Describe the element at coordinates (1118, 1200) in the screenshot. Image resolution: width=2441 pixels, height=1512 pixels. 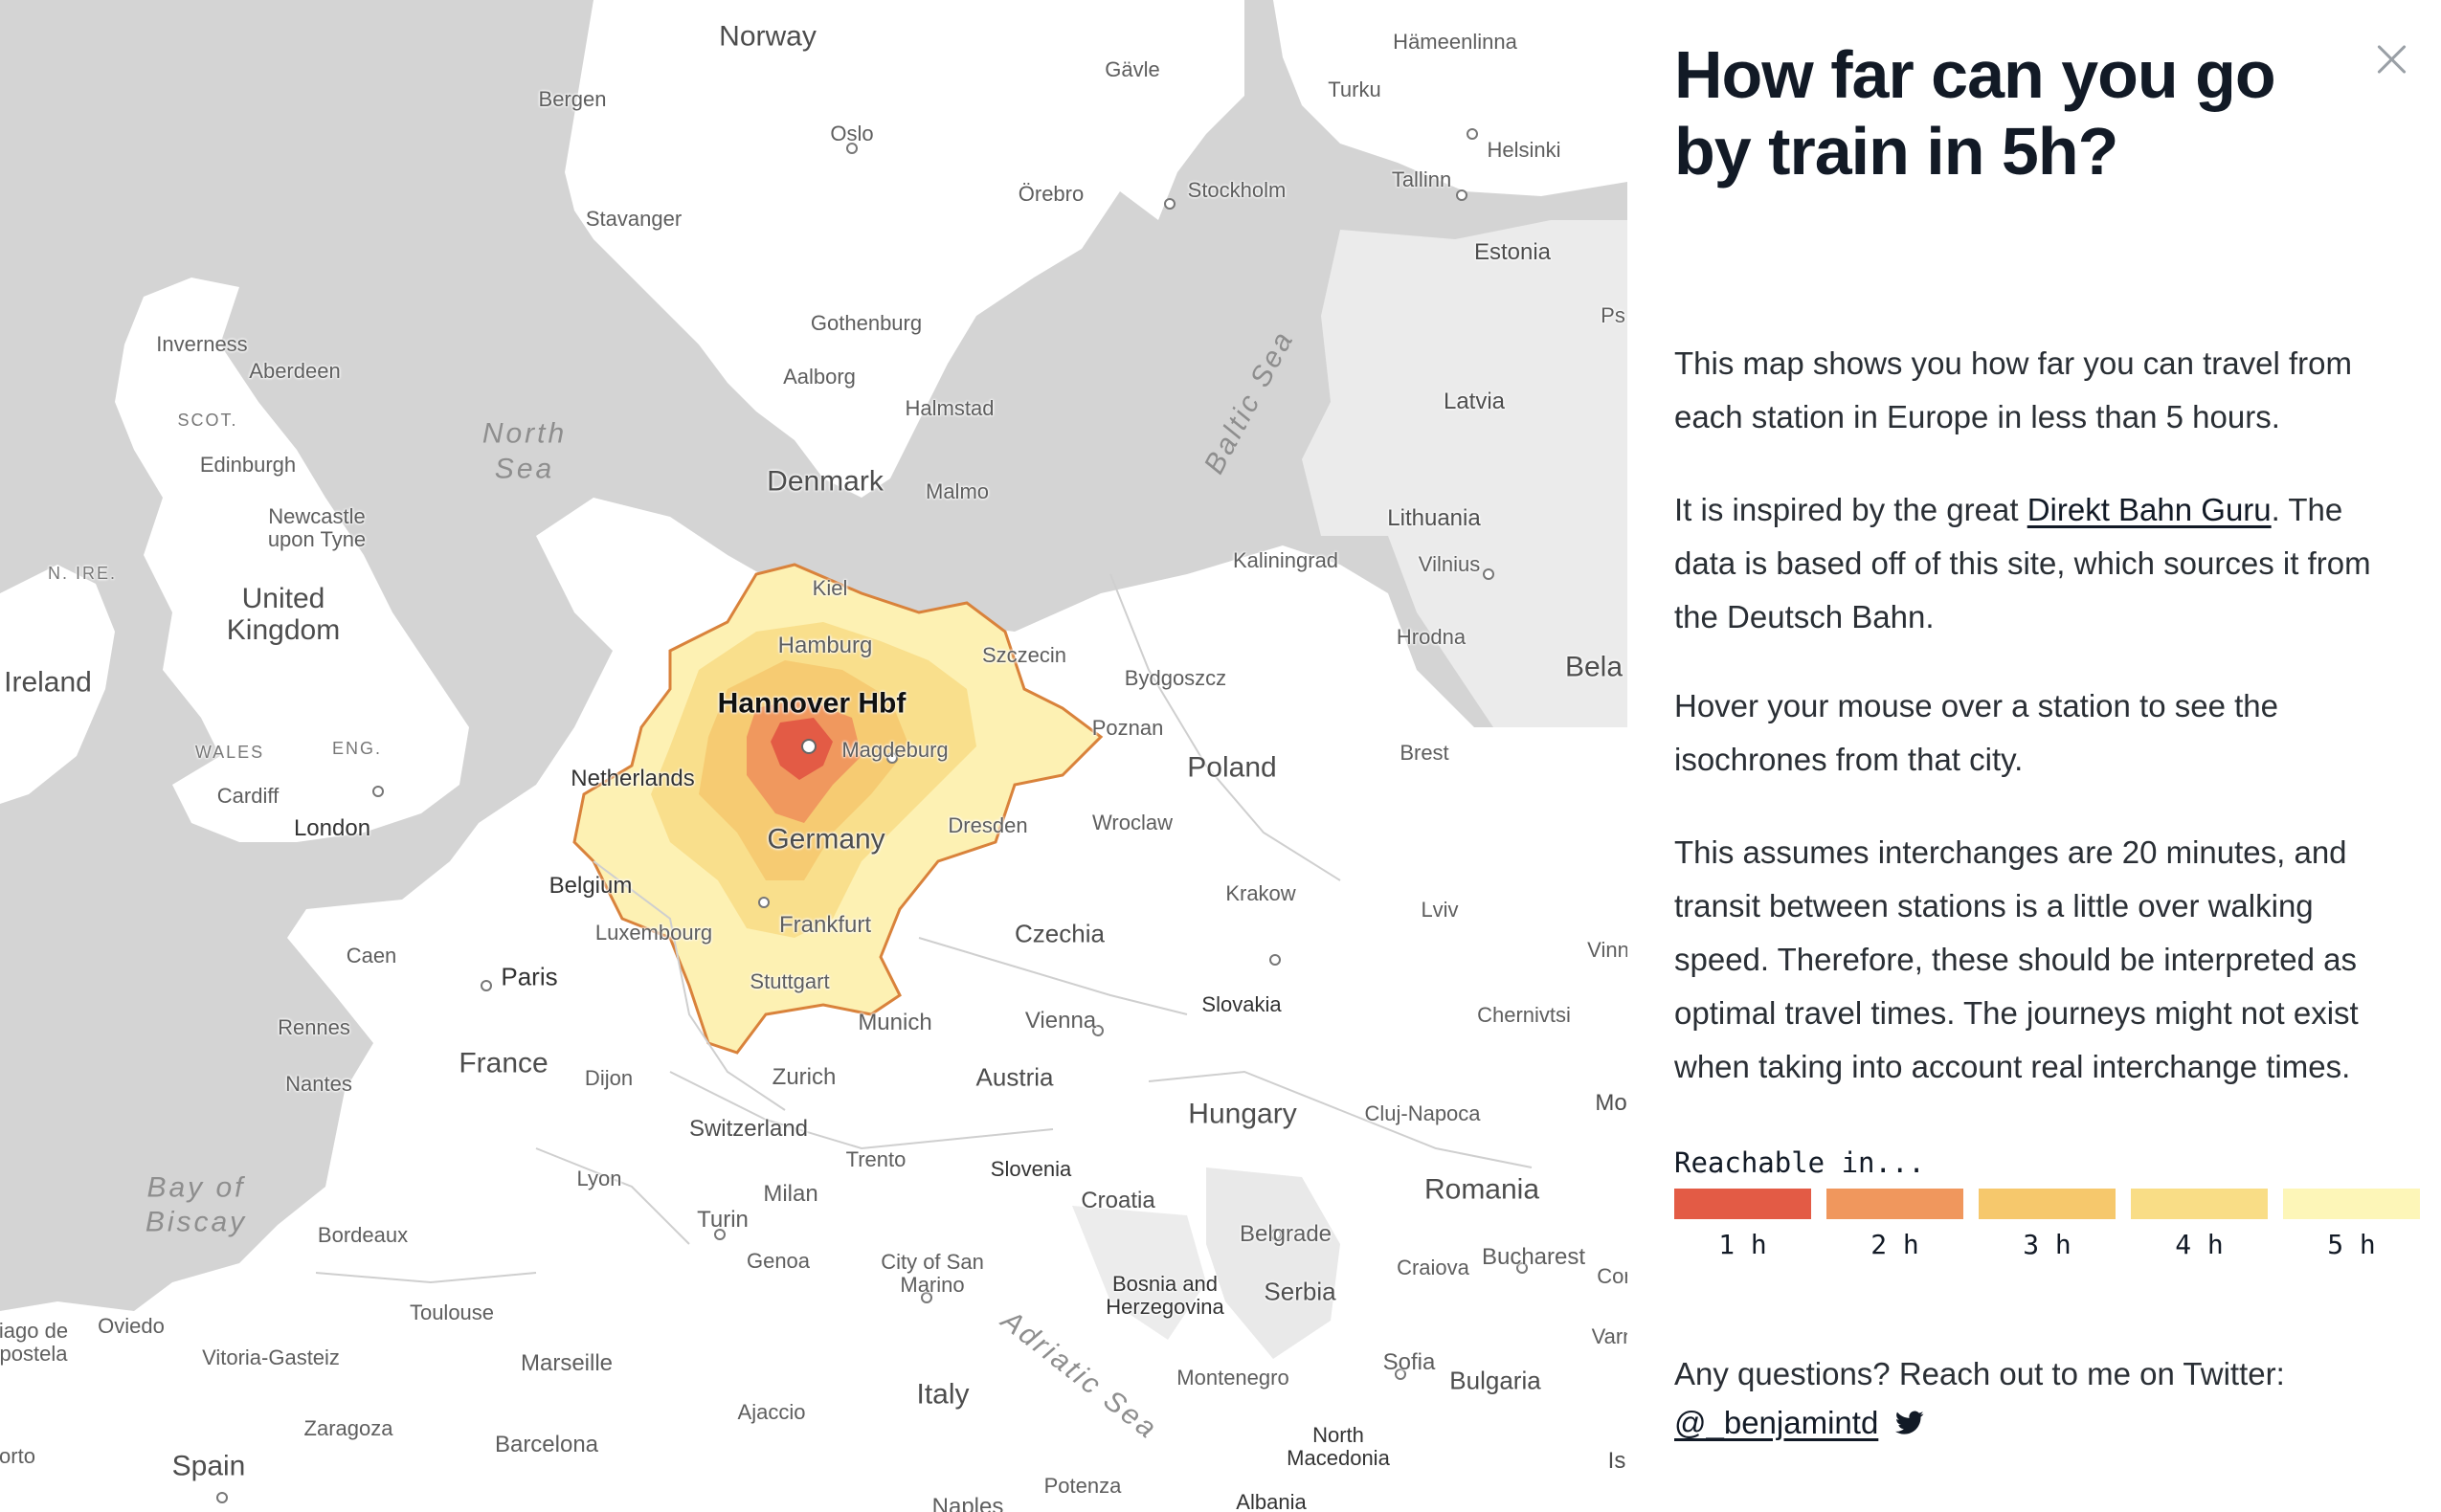
I see `label-croatia: Croatia` at that location.